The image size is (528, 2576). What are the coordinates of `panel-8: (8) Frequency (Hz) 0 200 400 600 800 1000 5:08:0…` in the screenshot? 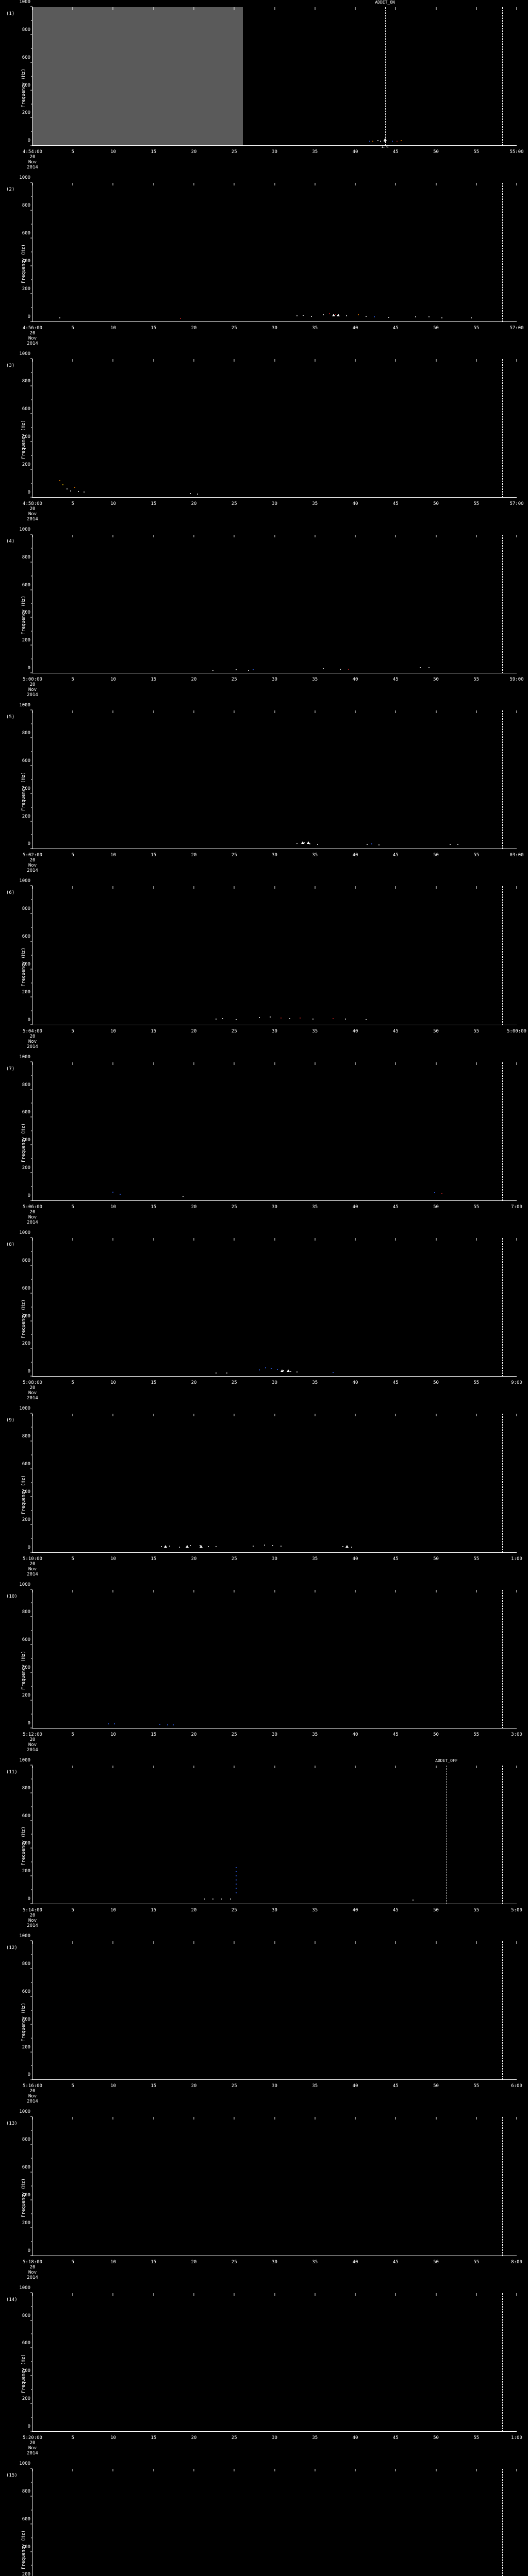 It's located at (264, 1318).